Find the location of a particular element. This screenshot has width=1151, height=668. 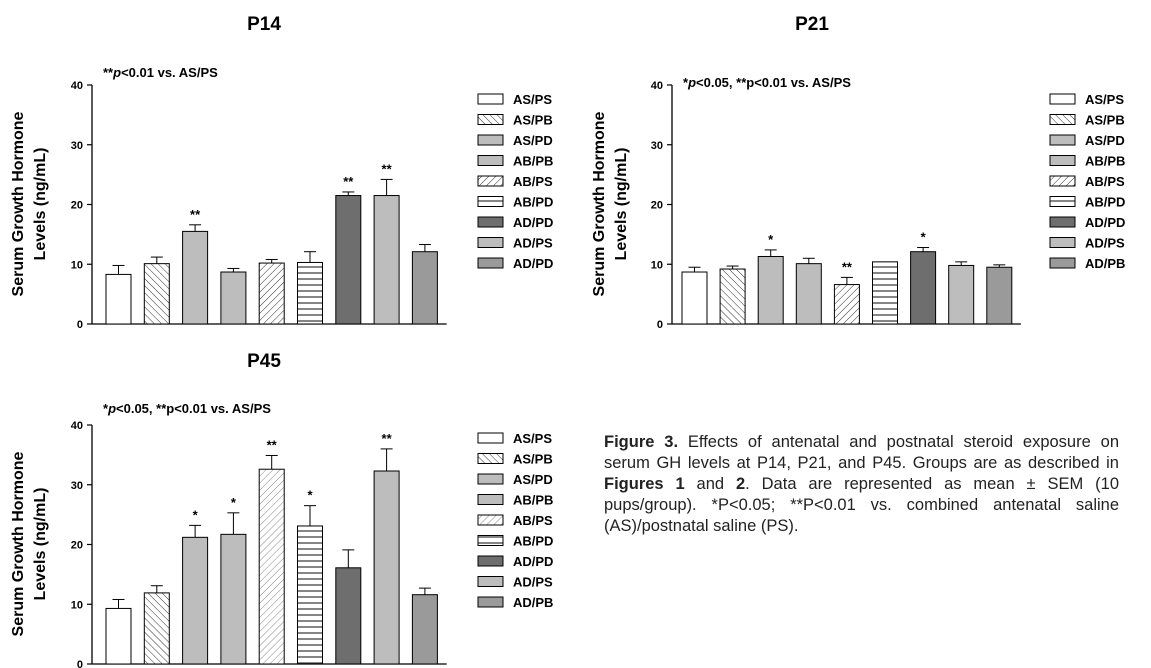

caption-text-2: and is located at coordinates (710, 484).